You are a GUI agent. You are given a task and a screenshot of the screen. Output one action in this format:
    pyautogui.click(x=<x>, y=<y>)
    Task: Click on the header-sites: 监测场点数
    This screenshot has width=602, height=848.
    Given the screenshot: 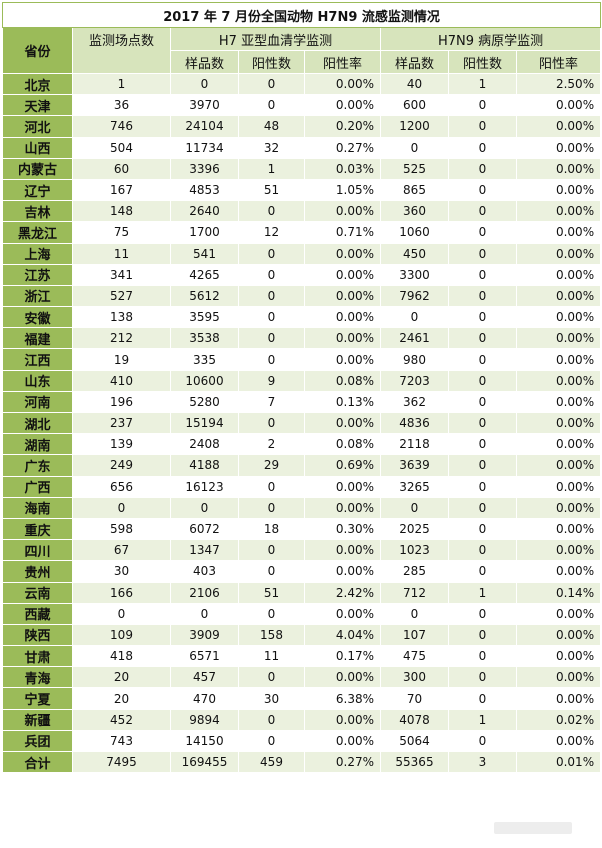 What is the action you would take?
    pyautogui.click(x=121, y=50)
    